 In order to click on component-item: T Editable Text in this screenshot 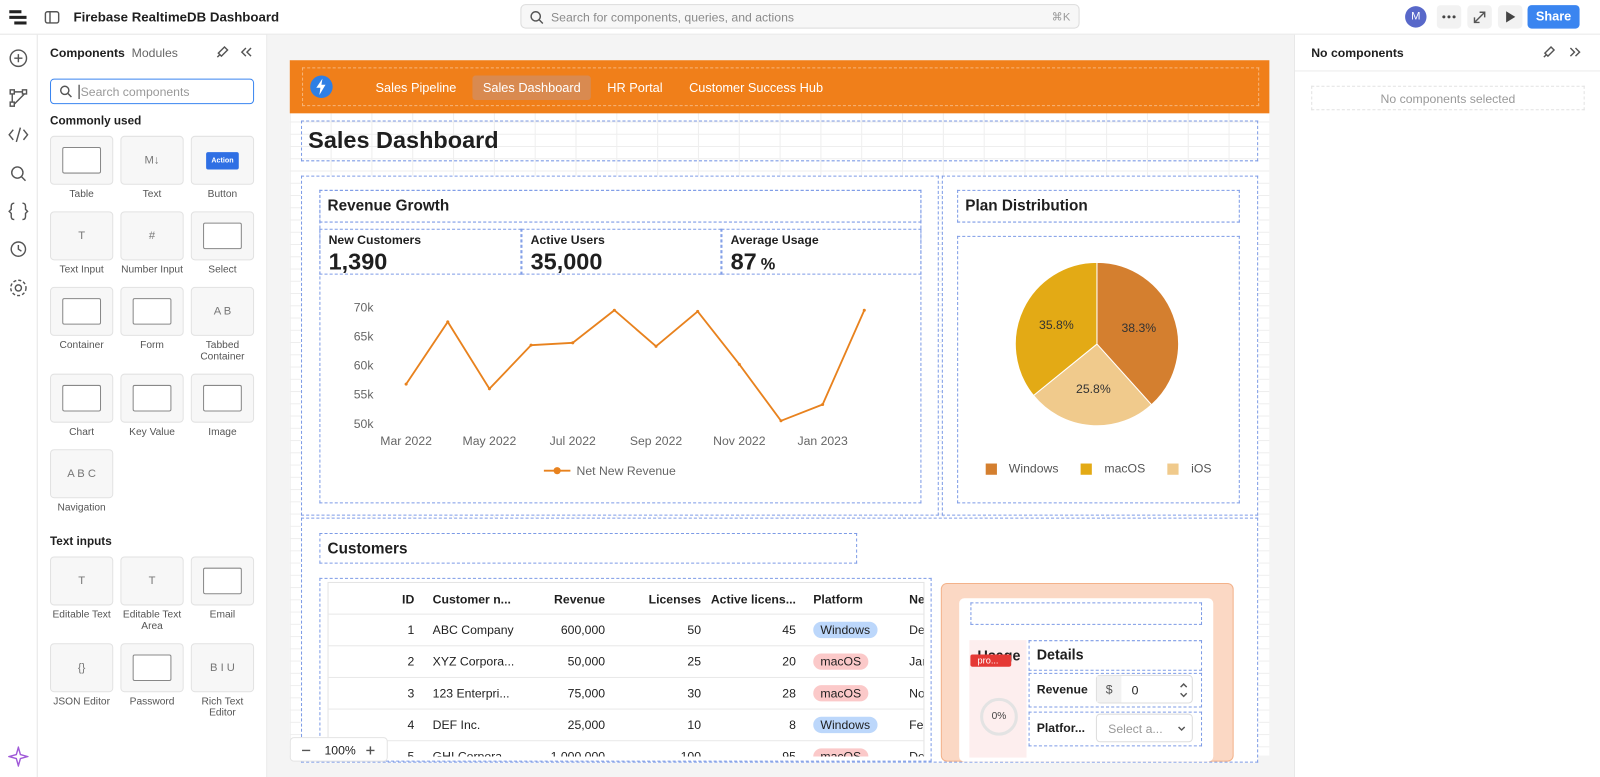, I will do `click(81, 594)`.